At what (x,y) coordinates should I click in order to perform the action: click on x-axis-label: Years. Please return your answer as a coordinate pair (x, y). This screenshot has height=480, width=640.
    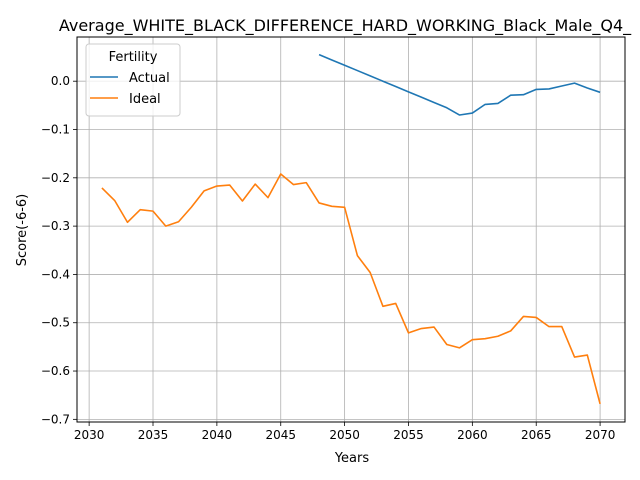
    Looking at the image, I should click on (352, 458).